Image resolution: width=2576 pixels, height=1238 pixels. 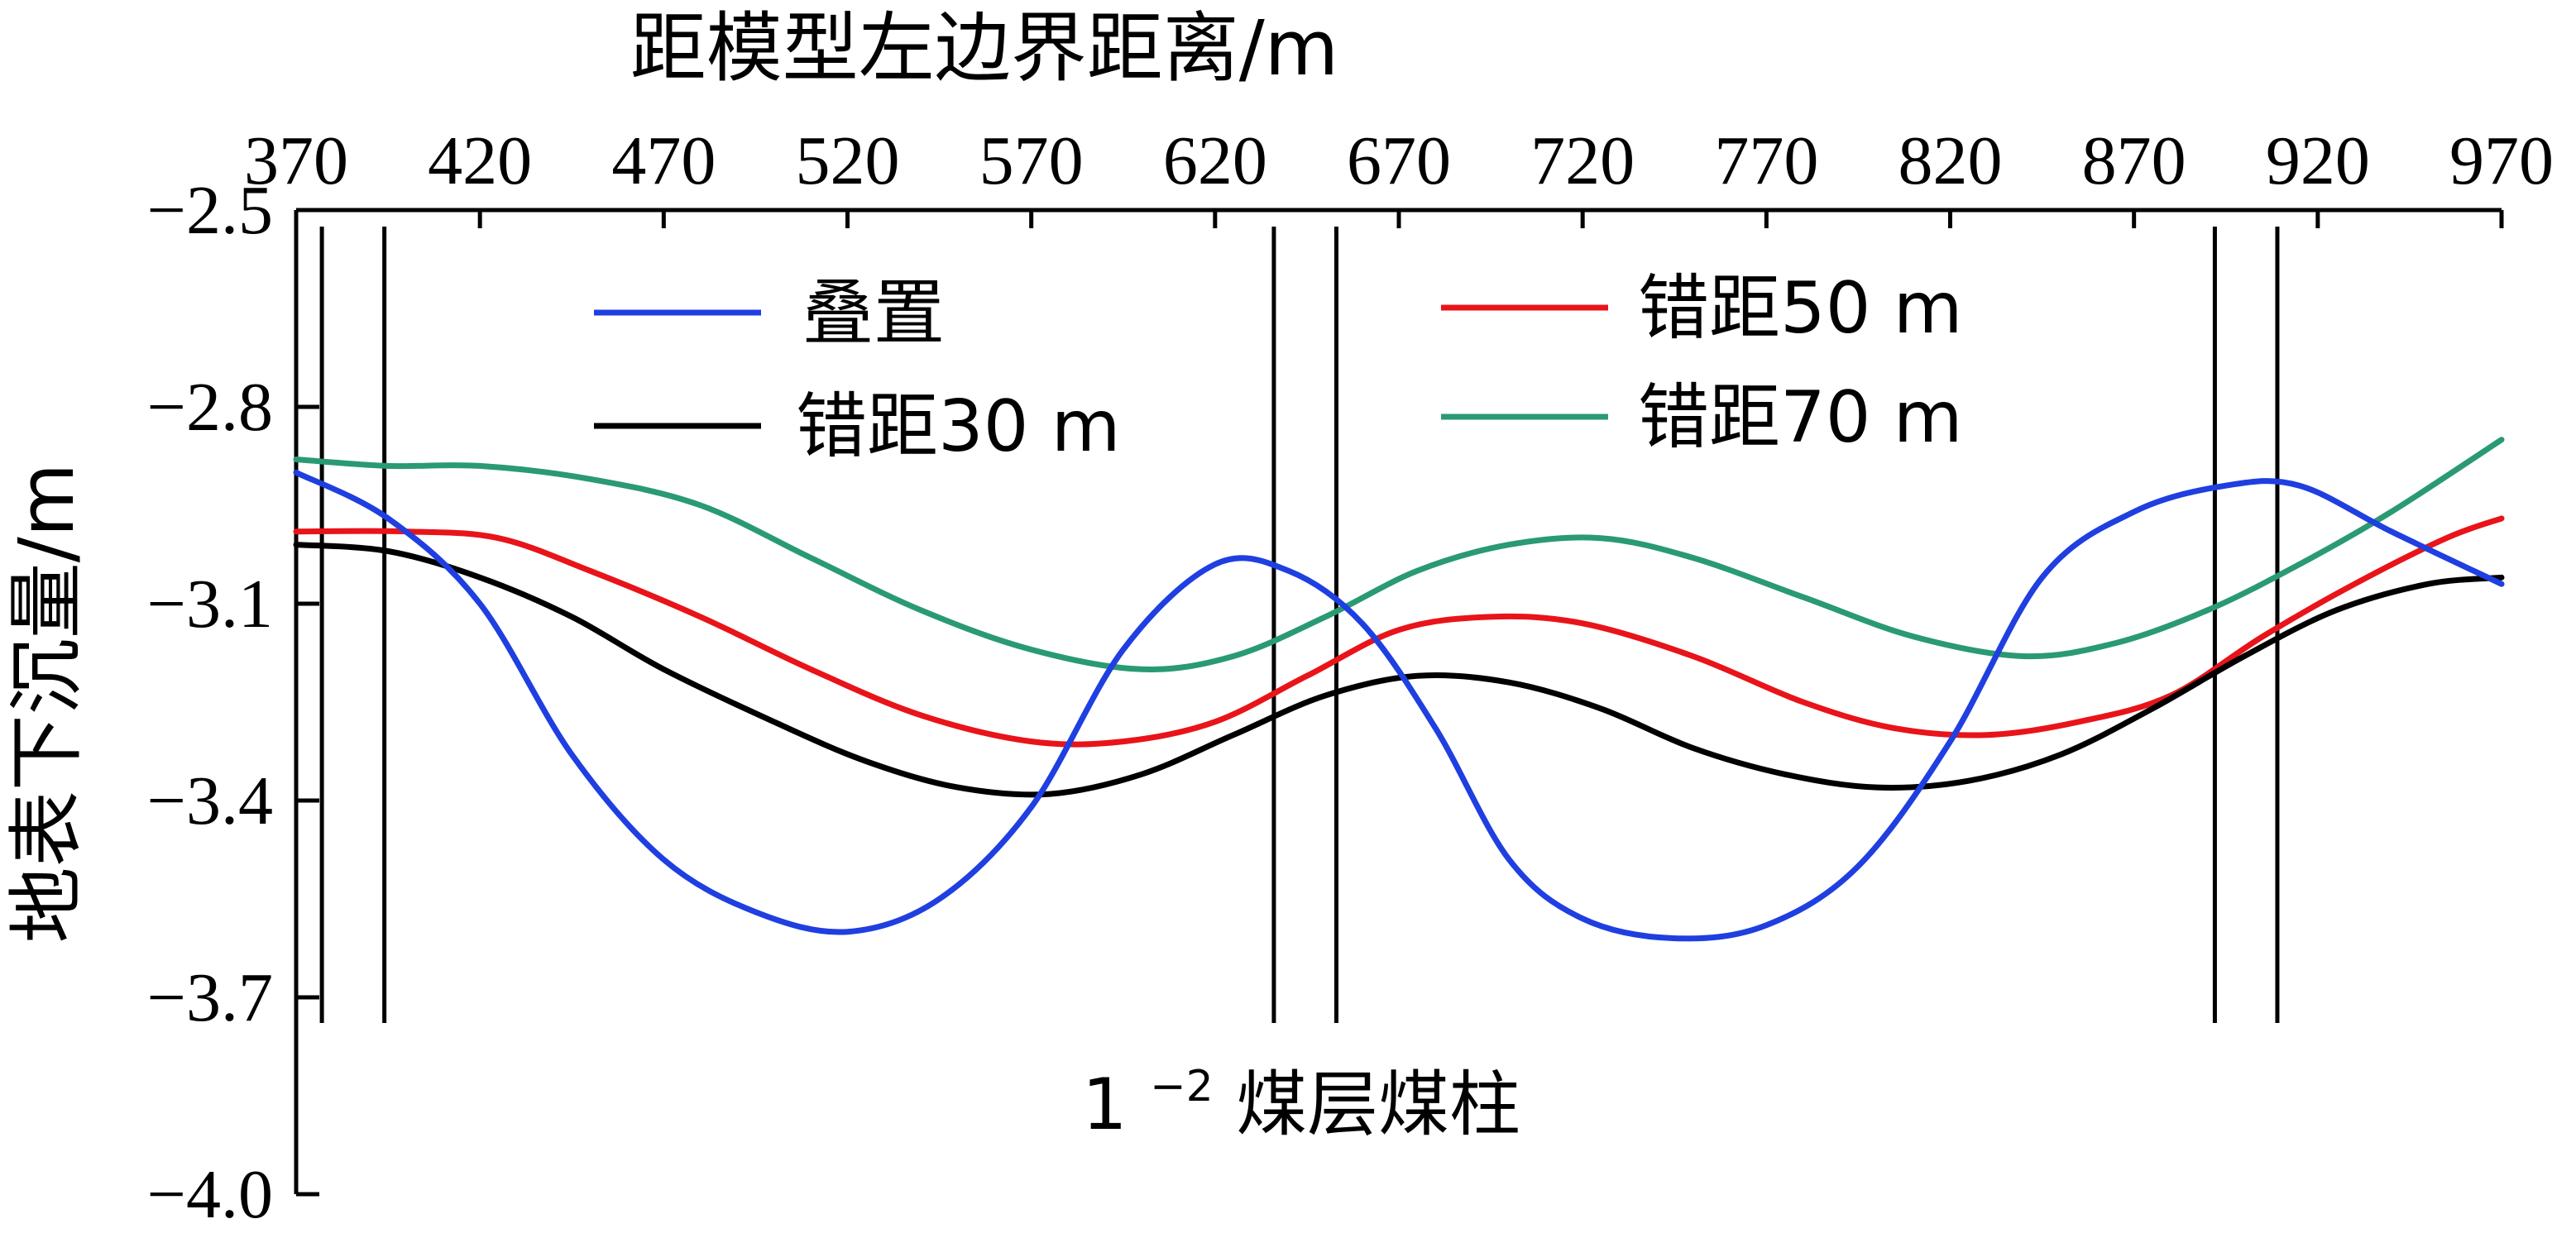 What do you see at coordinates (210, 1194) in the screenshot?
I see `y-tick-label: −4.0` at bounding box center [210, 1194].